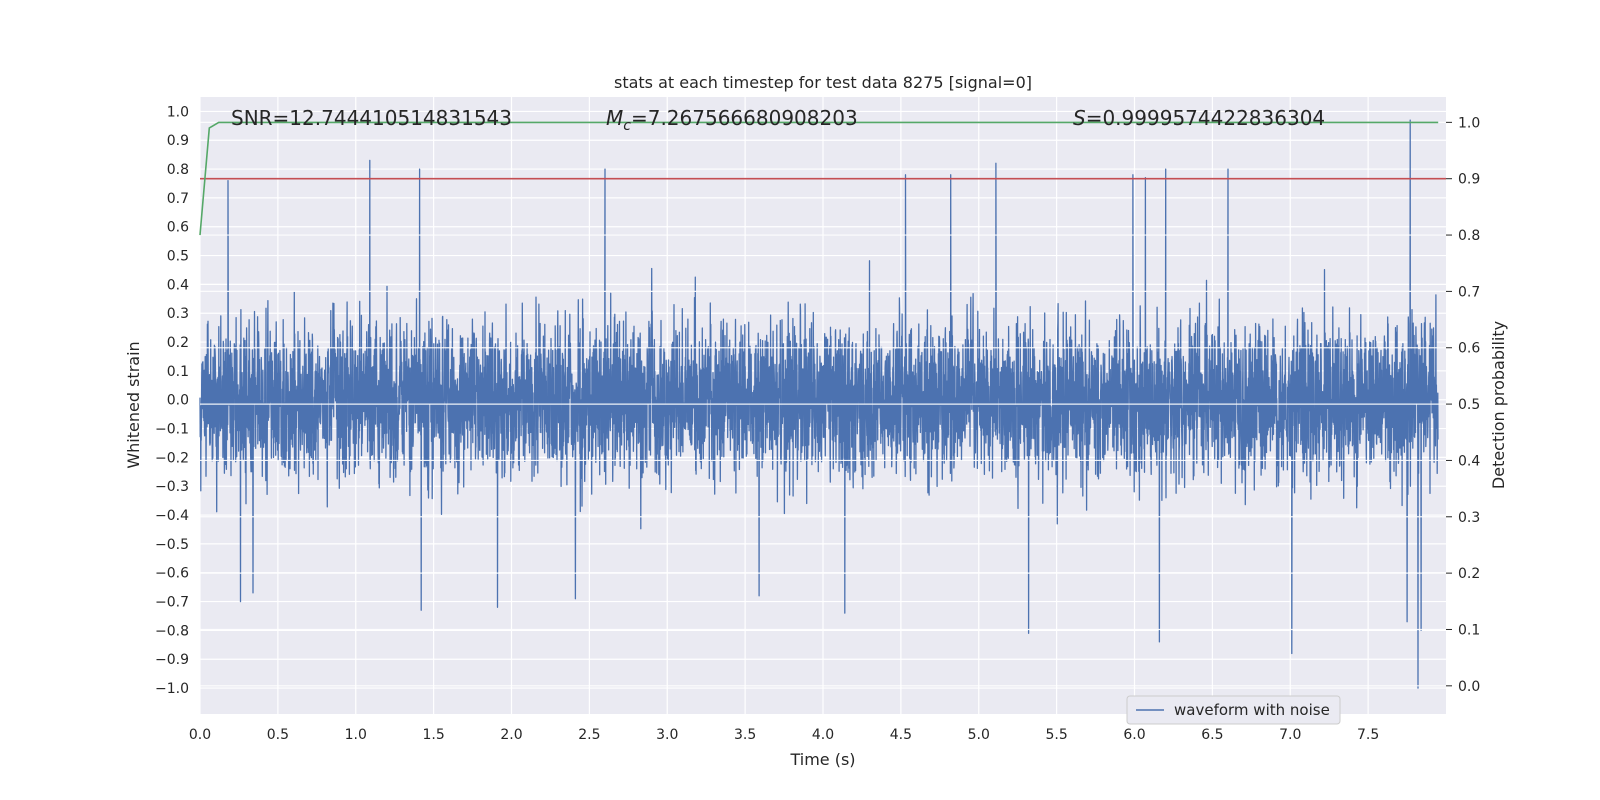 The image size is (1600, 800). Describe the element at coordinates (1469, 518) in the screenshot. I see `y-tick-label-right: 0.3` at that location.